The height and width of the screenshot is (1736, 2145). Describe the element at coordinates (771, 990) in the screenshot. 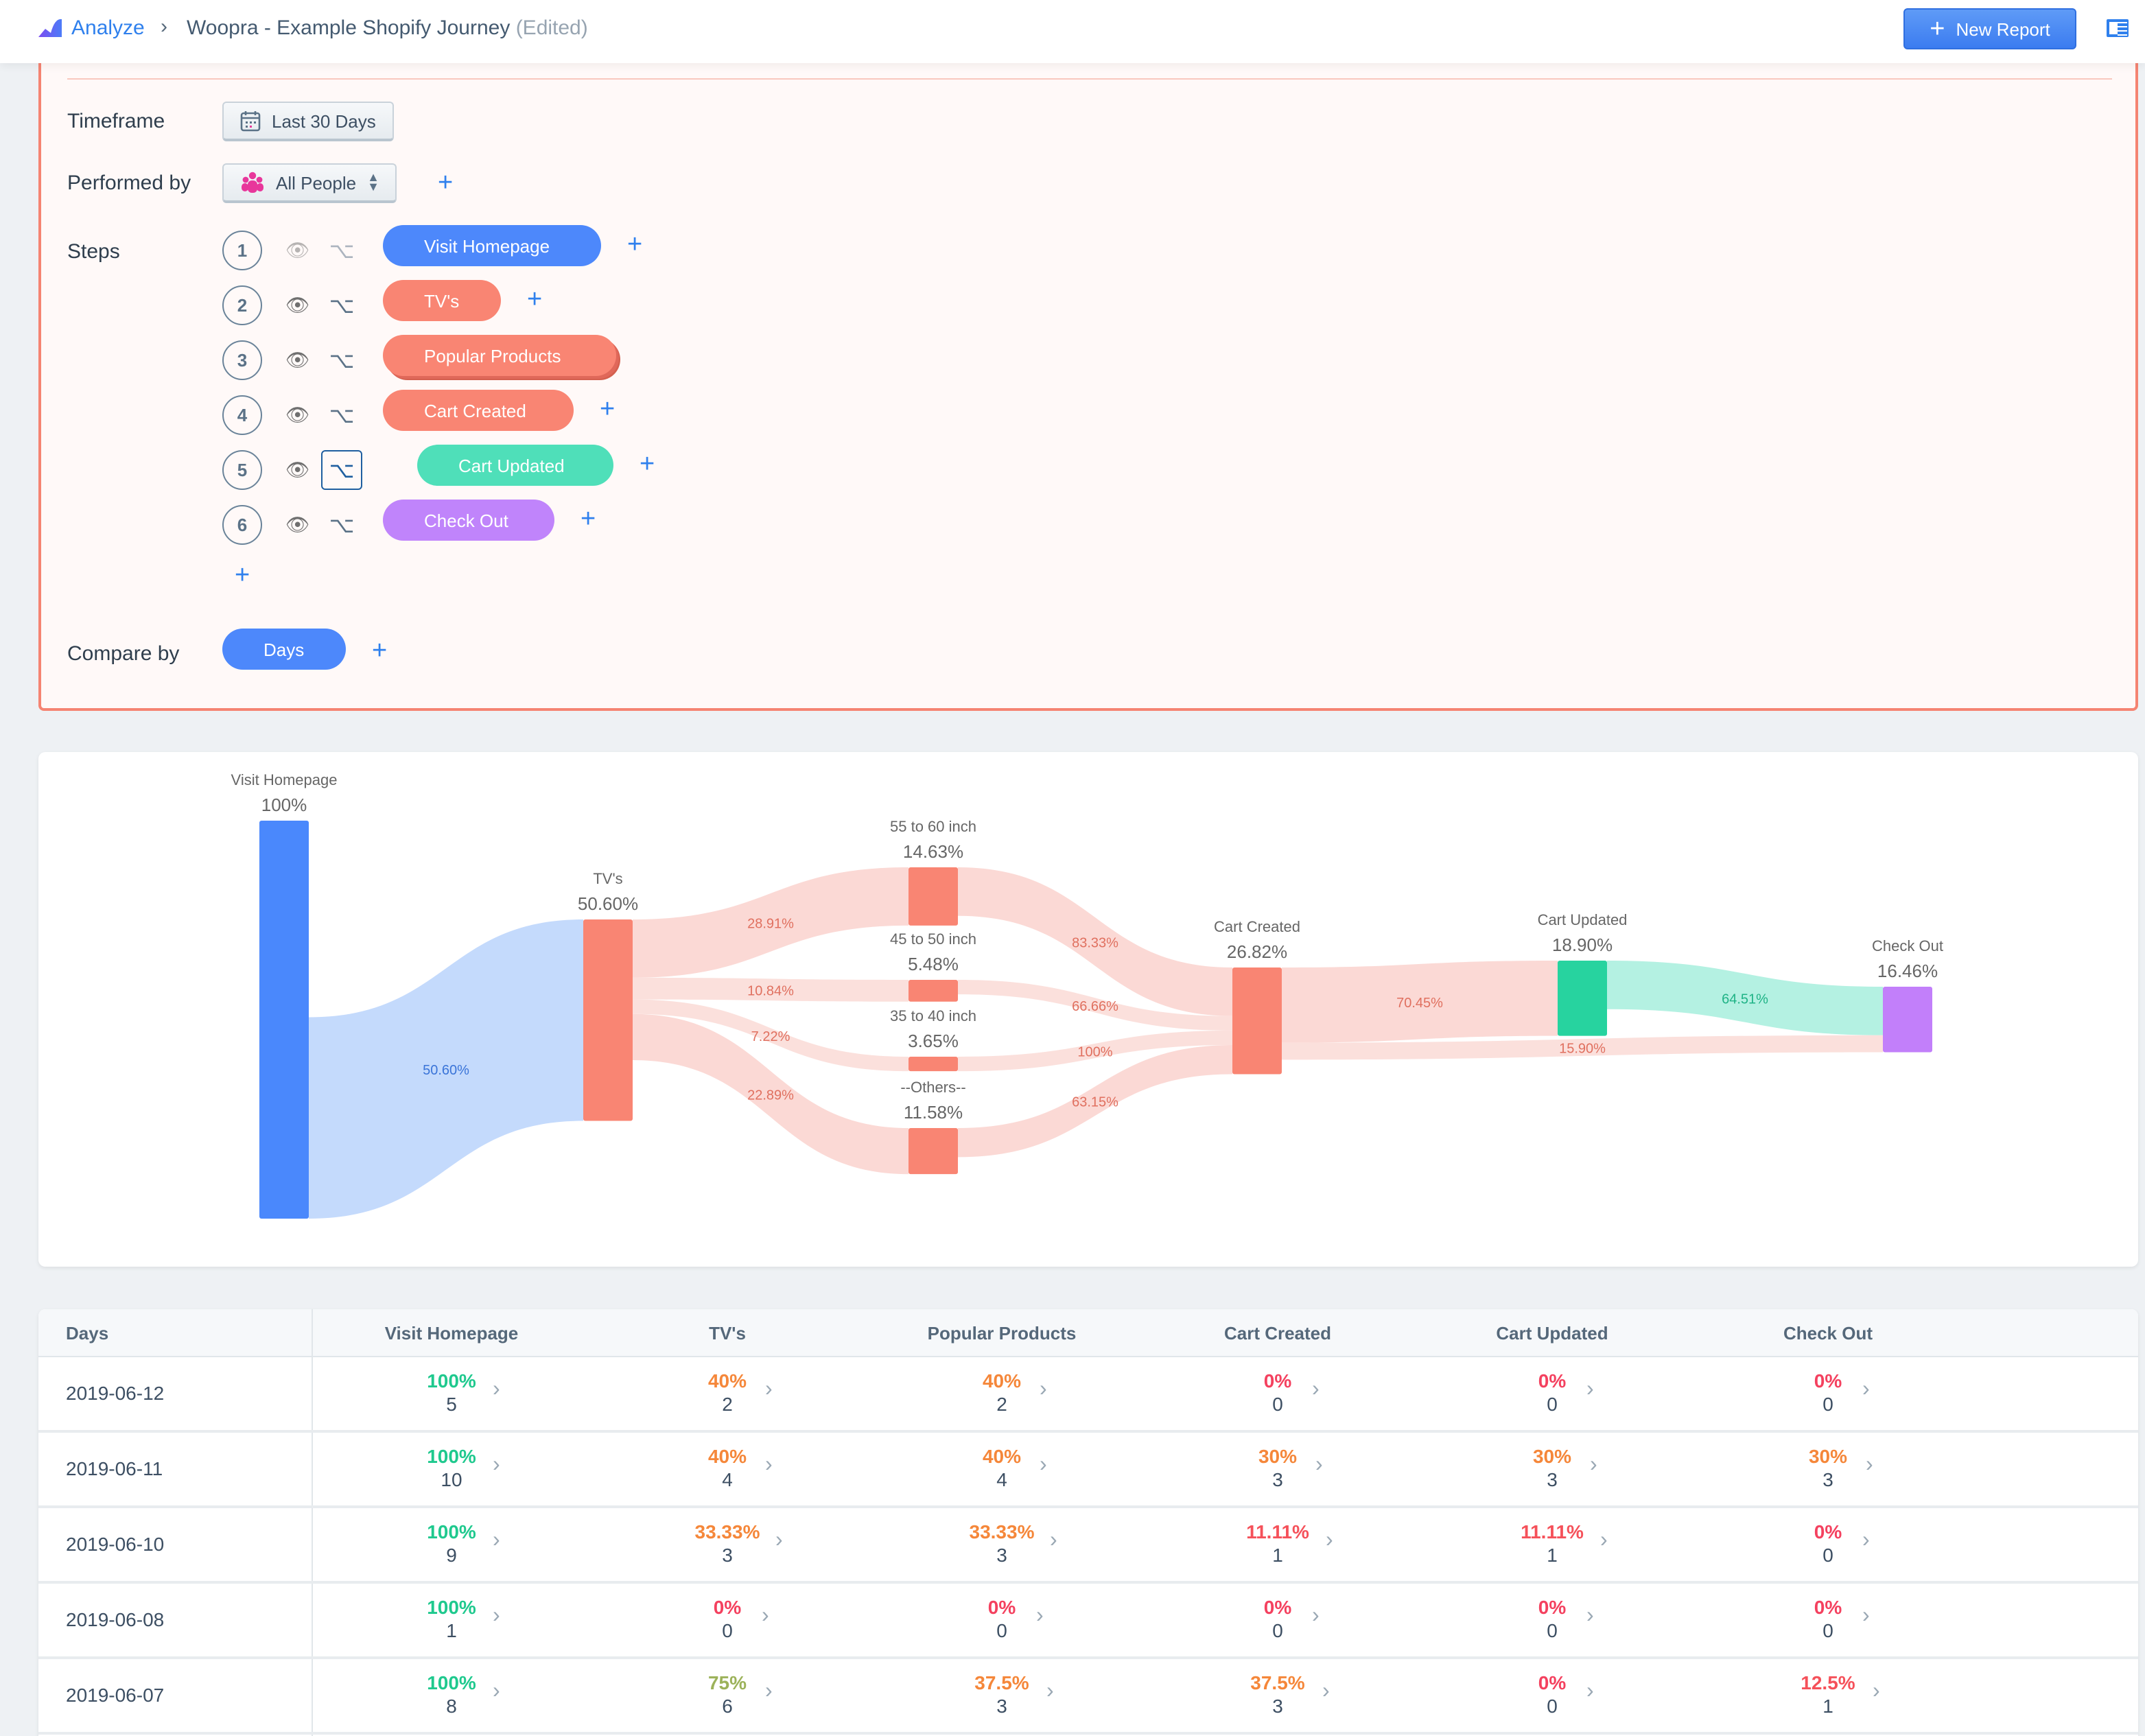

I see `sankey-link-tv-p2` at that location.